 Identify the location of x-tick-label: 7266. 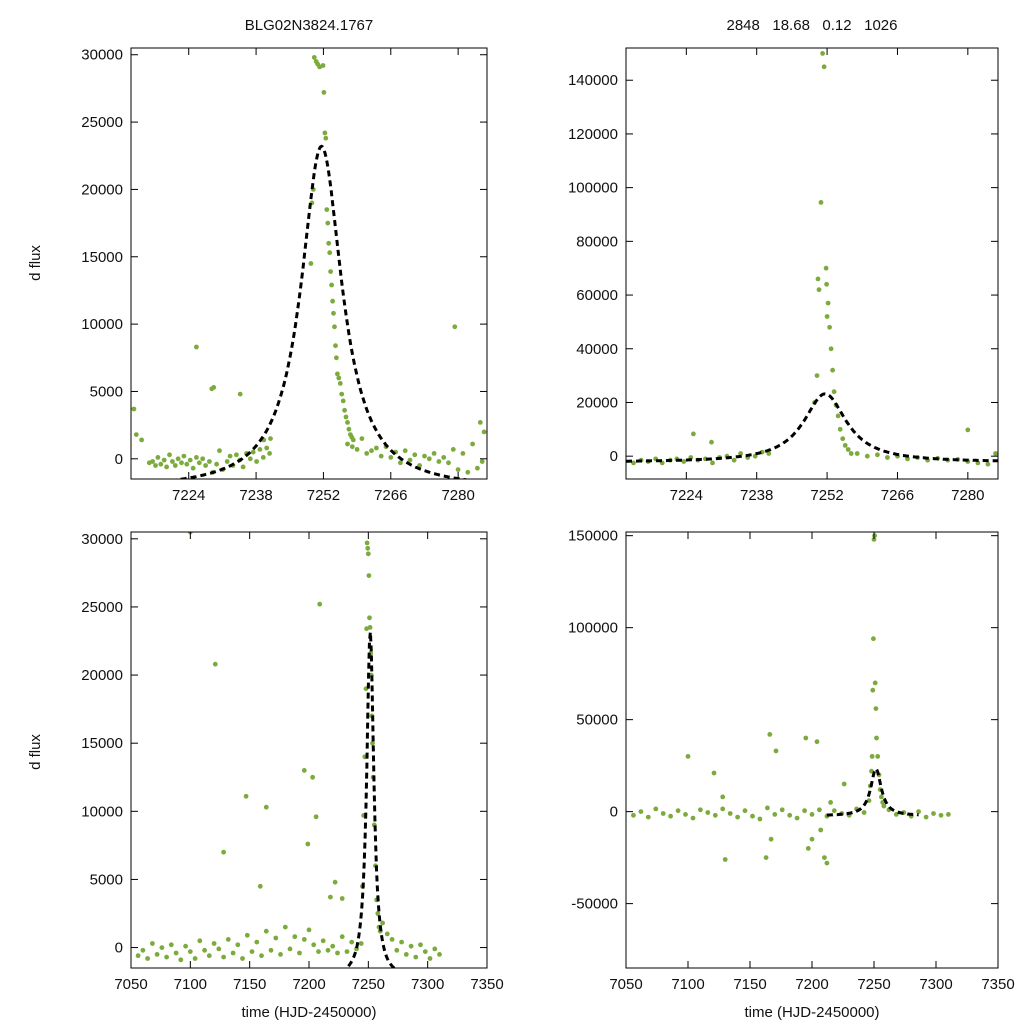
(897, 495).